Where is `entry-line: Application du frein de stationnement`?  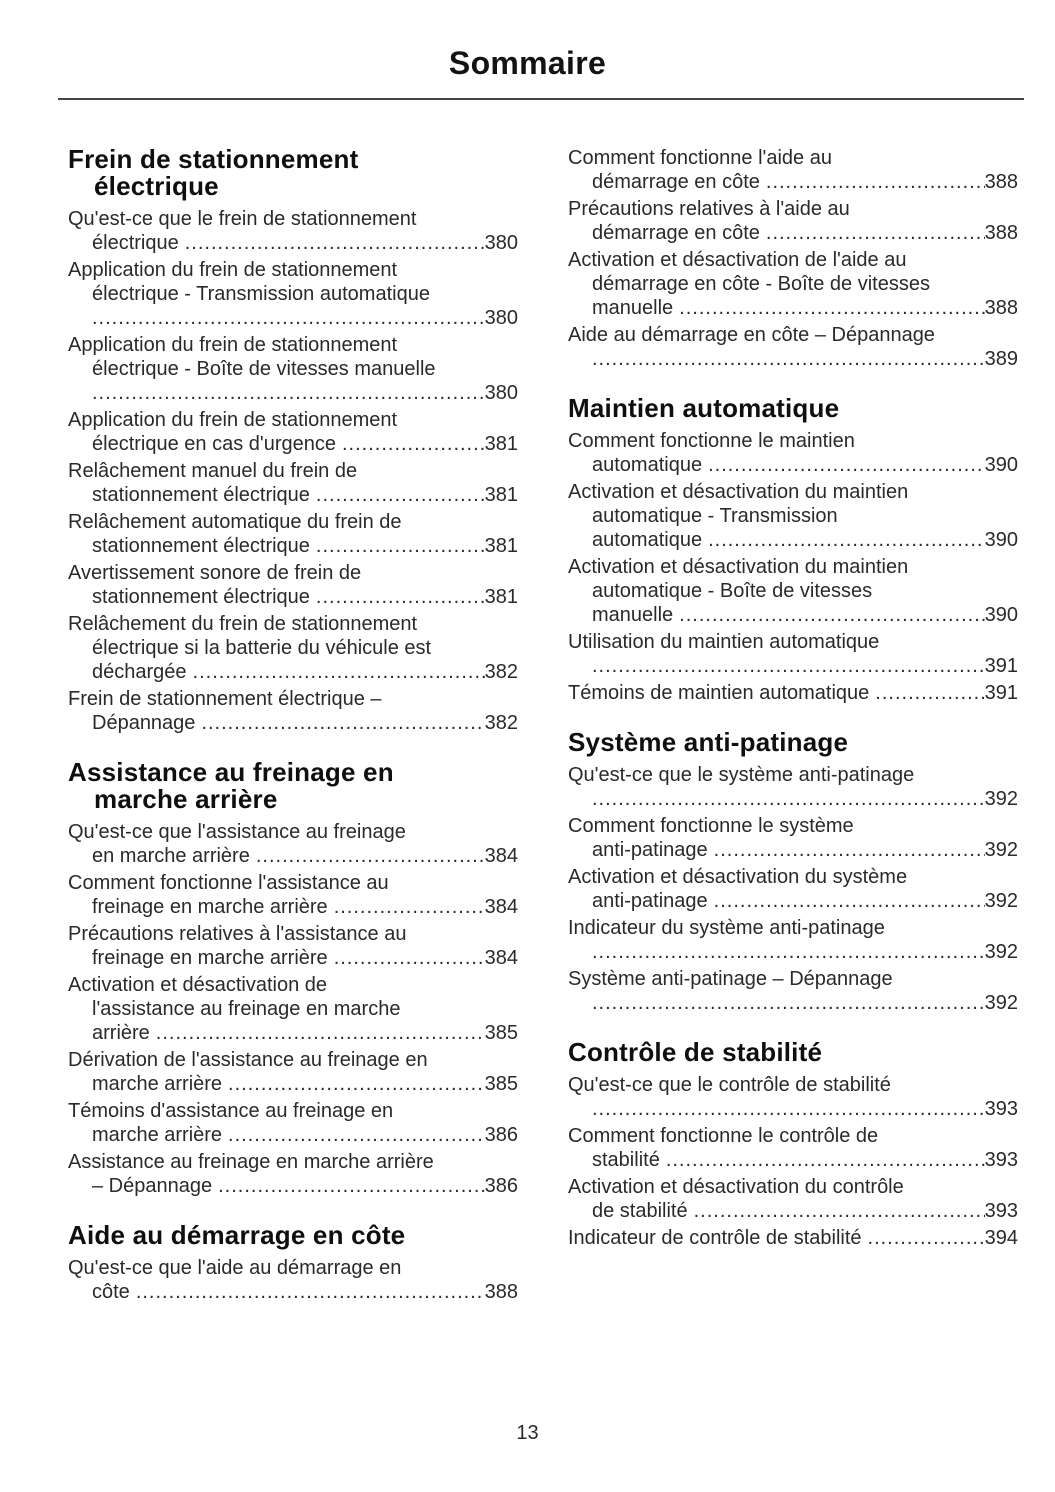 entry-line: Application du frein de stationnement is located at coordinates (233, 420).